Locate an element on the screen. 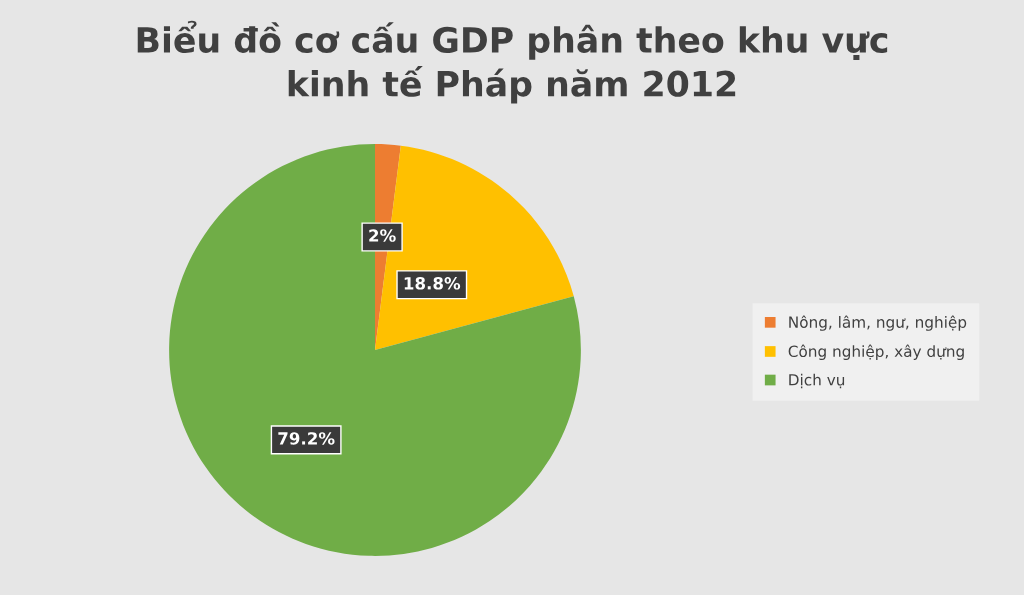 The height and width of the screenshot is (595, 1024). chart-title: Biểu đồ cơ cấu GDP phân theo khu vực kinh tế Pháp năm 2012 is located at coordinates (512, 62).